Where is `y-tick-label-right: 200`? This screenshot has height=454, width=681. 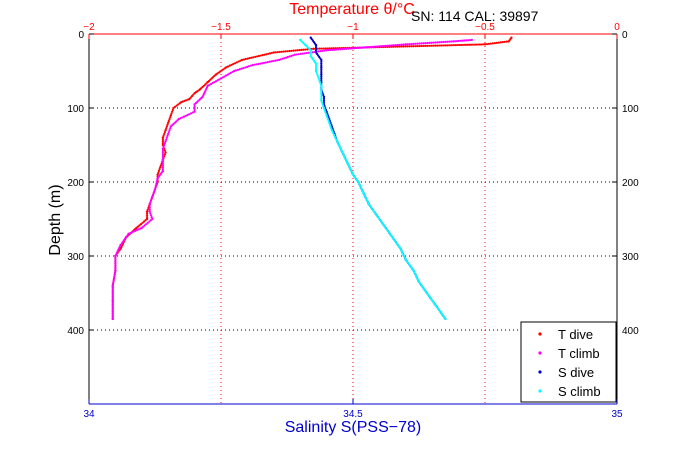 y-tick-label-right: 200 is located at coordinates (630, 183).